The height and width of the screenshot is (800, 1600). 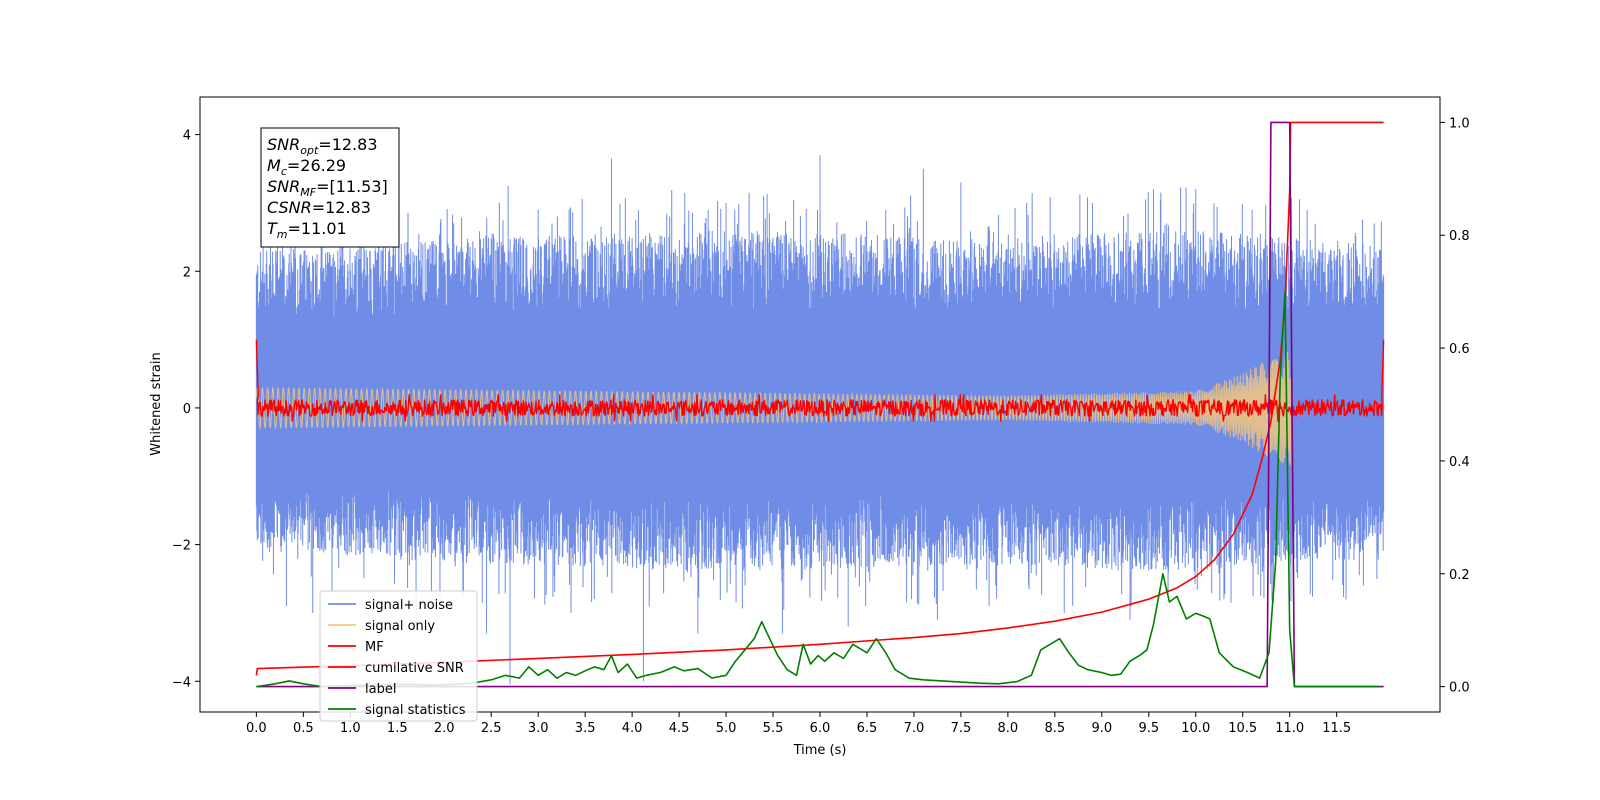 I want to click on annotation-line: SNRMF=[11.53], so click(x=327, y=188).